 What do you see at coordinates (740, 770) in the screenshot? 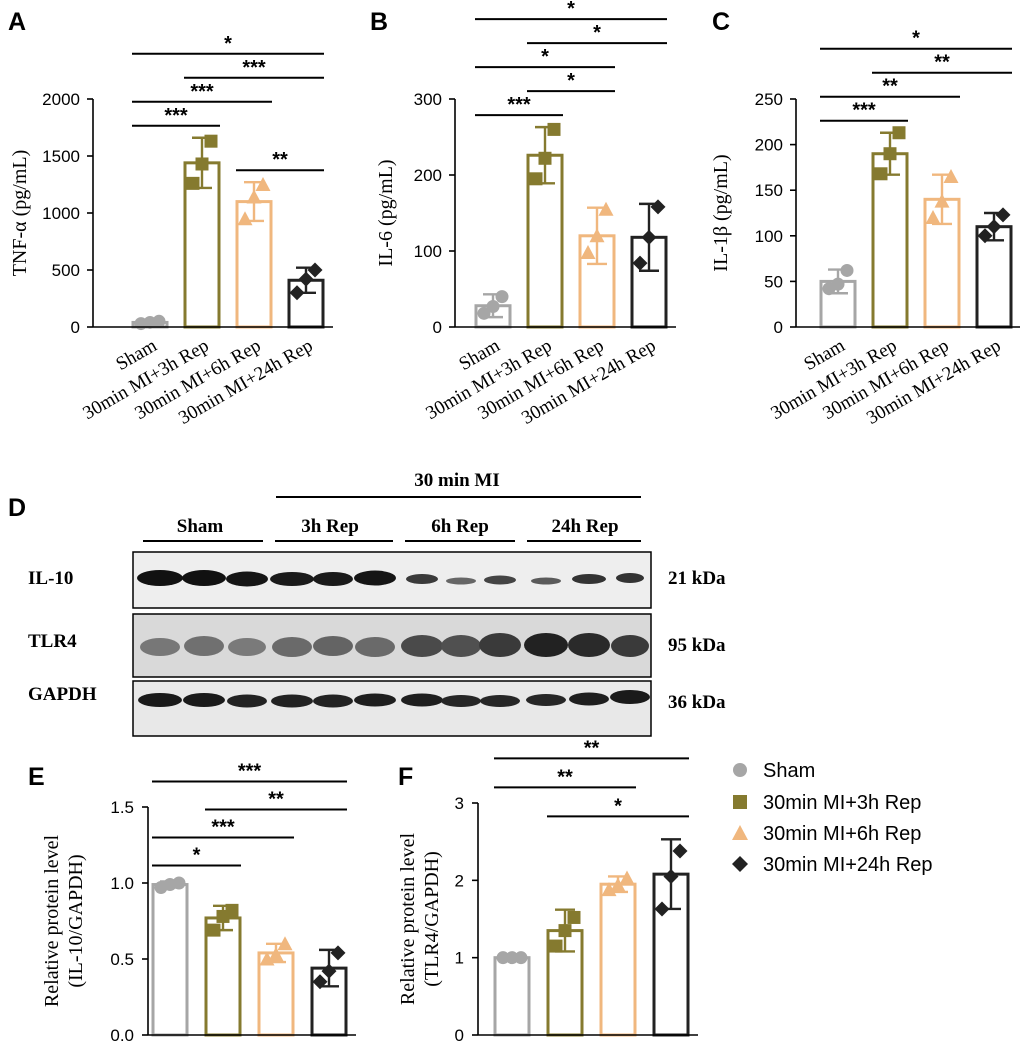
I see `legend-marker-circle` at bounding box center [740, 770].